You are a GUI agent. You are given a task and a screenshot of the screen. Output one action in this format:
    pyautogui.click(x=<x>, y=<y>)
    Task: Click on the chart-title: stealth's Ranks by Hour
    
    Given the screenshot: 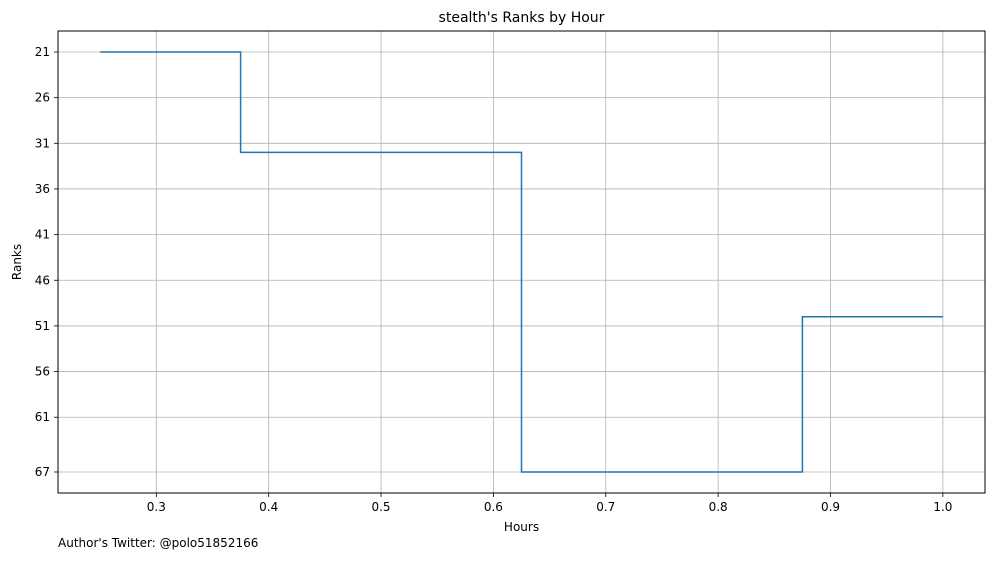 What is the action you would take?
    pyautogui.click(x=522, y=18)
    